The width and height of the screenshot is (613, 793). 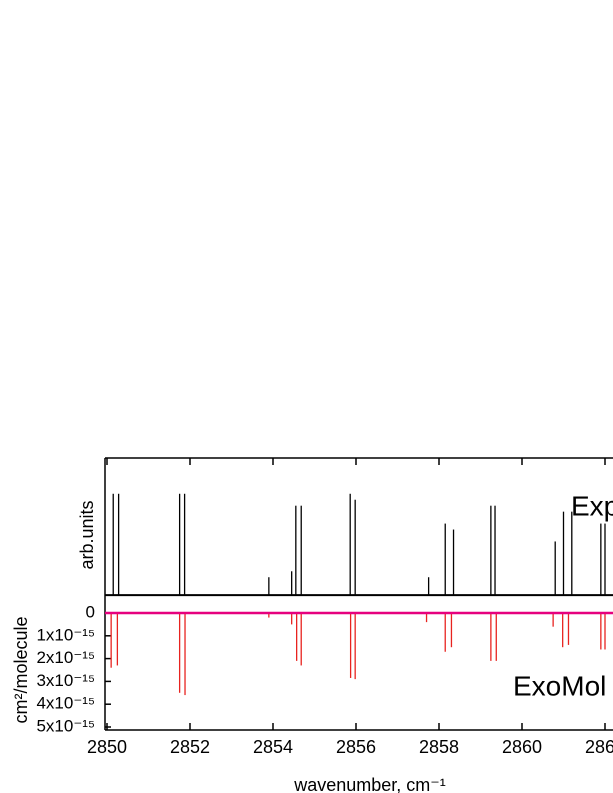 I want to click on series-label: Exp, so click(x=592, y=505).